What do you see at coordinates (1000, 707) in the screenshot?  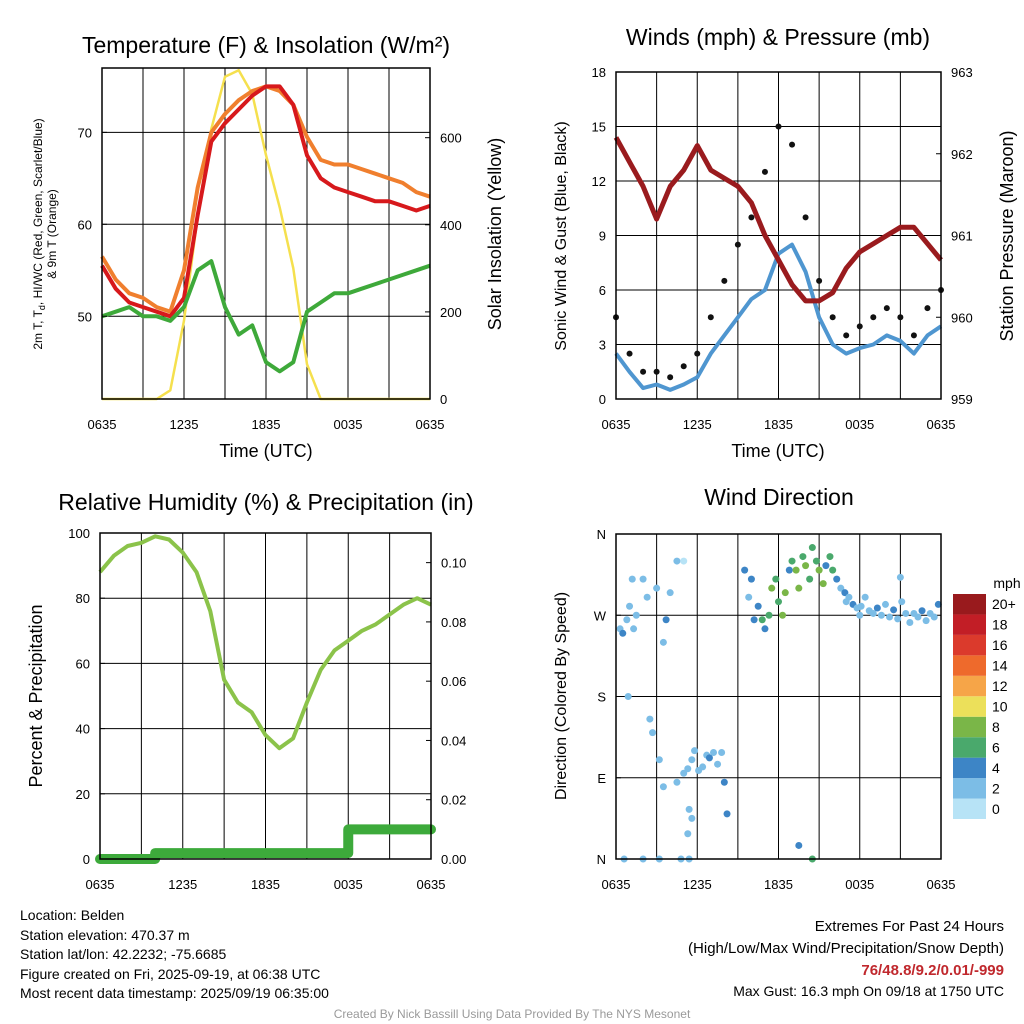 I see `colorbar-tick-label: 10` at bounding box center [1000, 707].